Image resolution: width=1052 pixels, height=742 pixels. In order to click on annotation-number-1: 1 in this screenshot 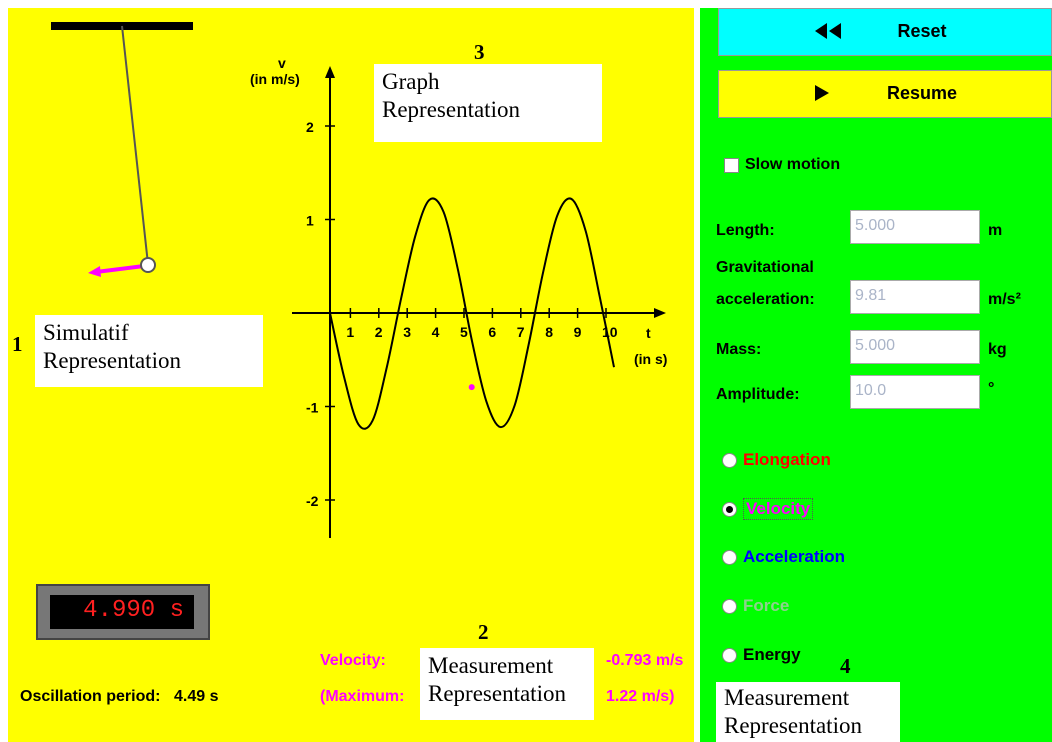, I will do `click(17, 344)`.